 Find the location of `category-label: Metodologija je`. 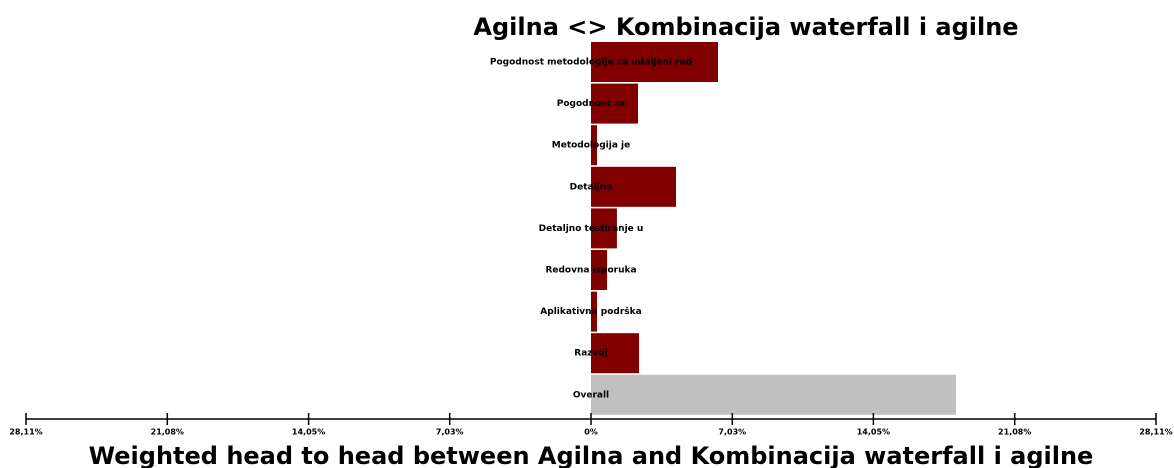

category-label: Metodologija je is located at coordinates (591, 146).